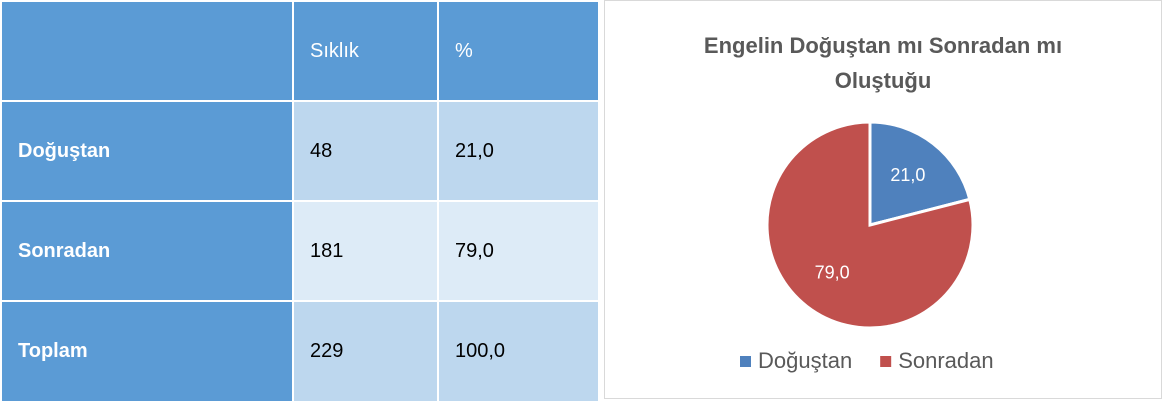 The height and width of the screenshot is (403, 1164). I want to click on data-label: 21,0, so click(907, 175).